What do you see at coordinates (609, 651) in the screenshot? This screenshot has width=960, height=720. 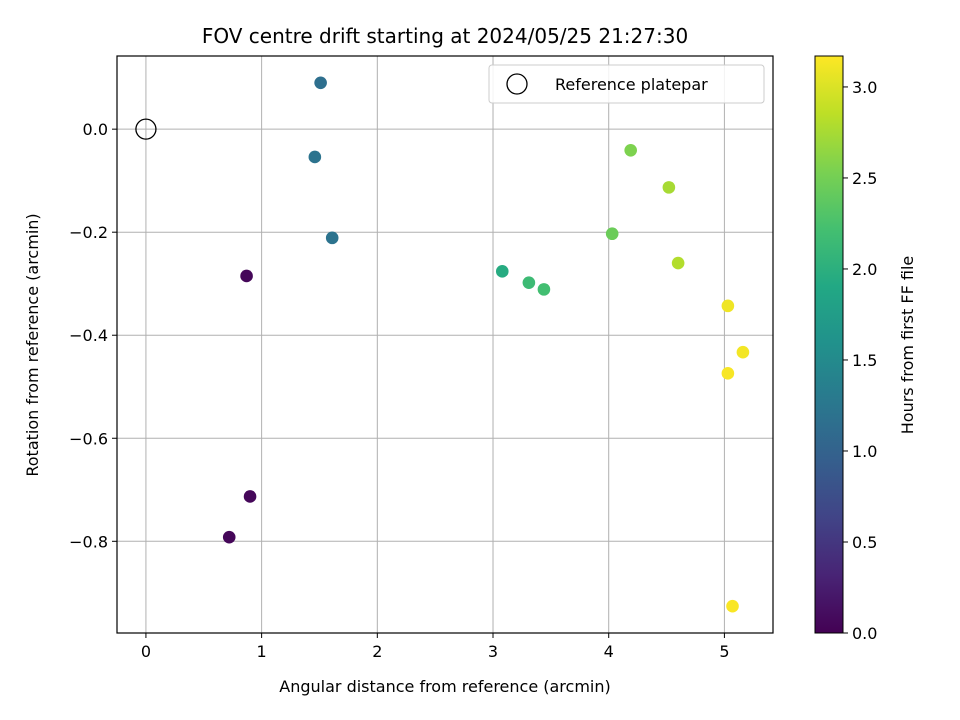 I see `x-tick-label: 4` at bounding box center [609, 651].